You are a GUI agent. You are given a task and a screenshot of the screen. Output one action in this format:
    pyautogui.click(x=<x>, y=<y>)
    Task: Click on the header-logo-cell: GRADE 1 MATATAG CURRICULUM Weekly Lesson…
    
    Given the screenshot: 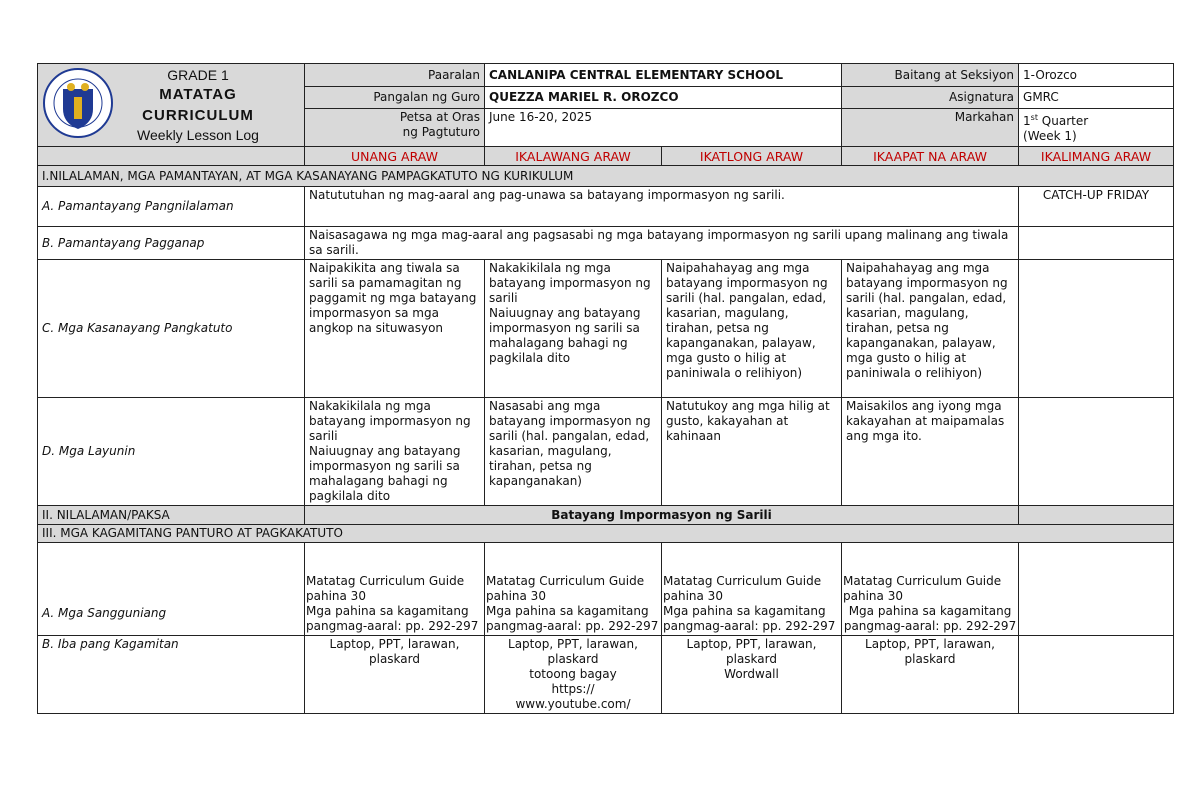 What is the action you would take?
    pyautogui.click(x=171, y=105)
    